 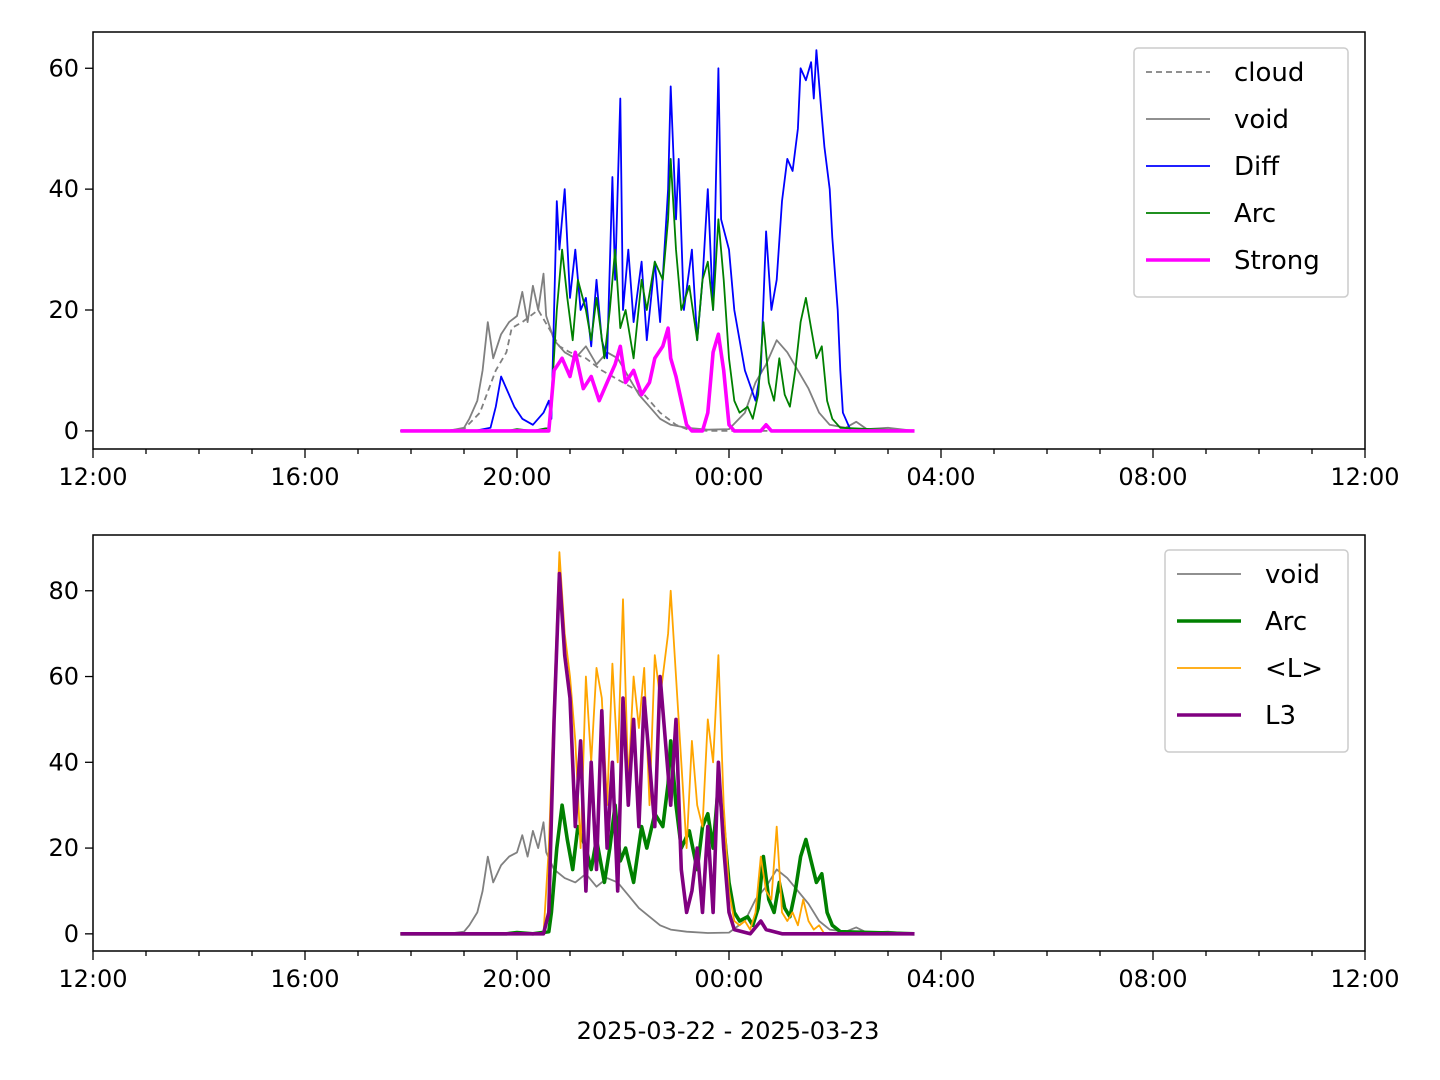 What do you see at coordinates (1294, 669) in the screenshot?
I see `legend-label: <L>` at bounding box center [1294, 669].